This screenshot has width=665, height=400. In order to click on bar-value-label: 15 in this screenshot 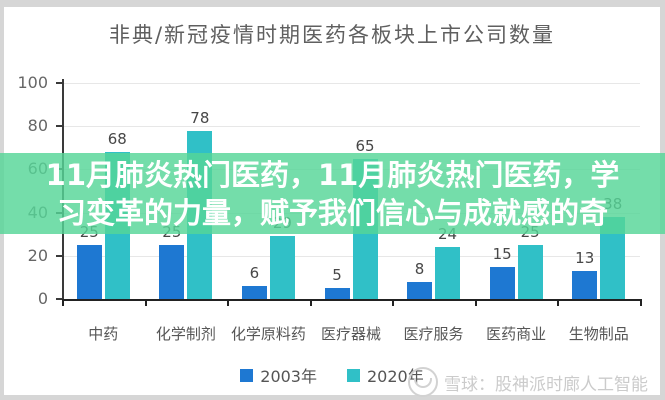, I will do `click(502, 254)`.